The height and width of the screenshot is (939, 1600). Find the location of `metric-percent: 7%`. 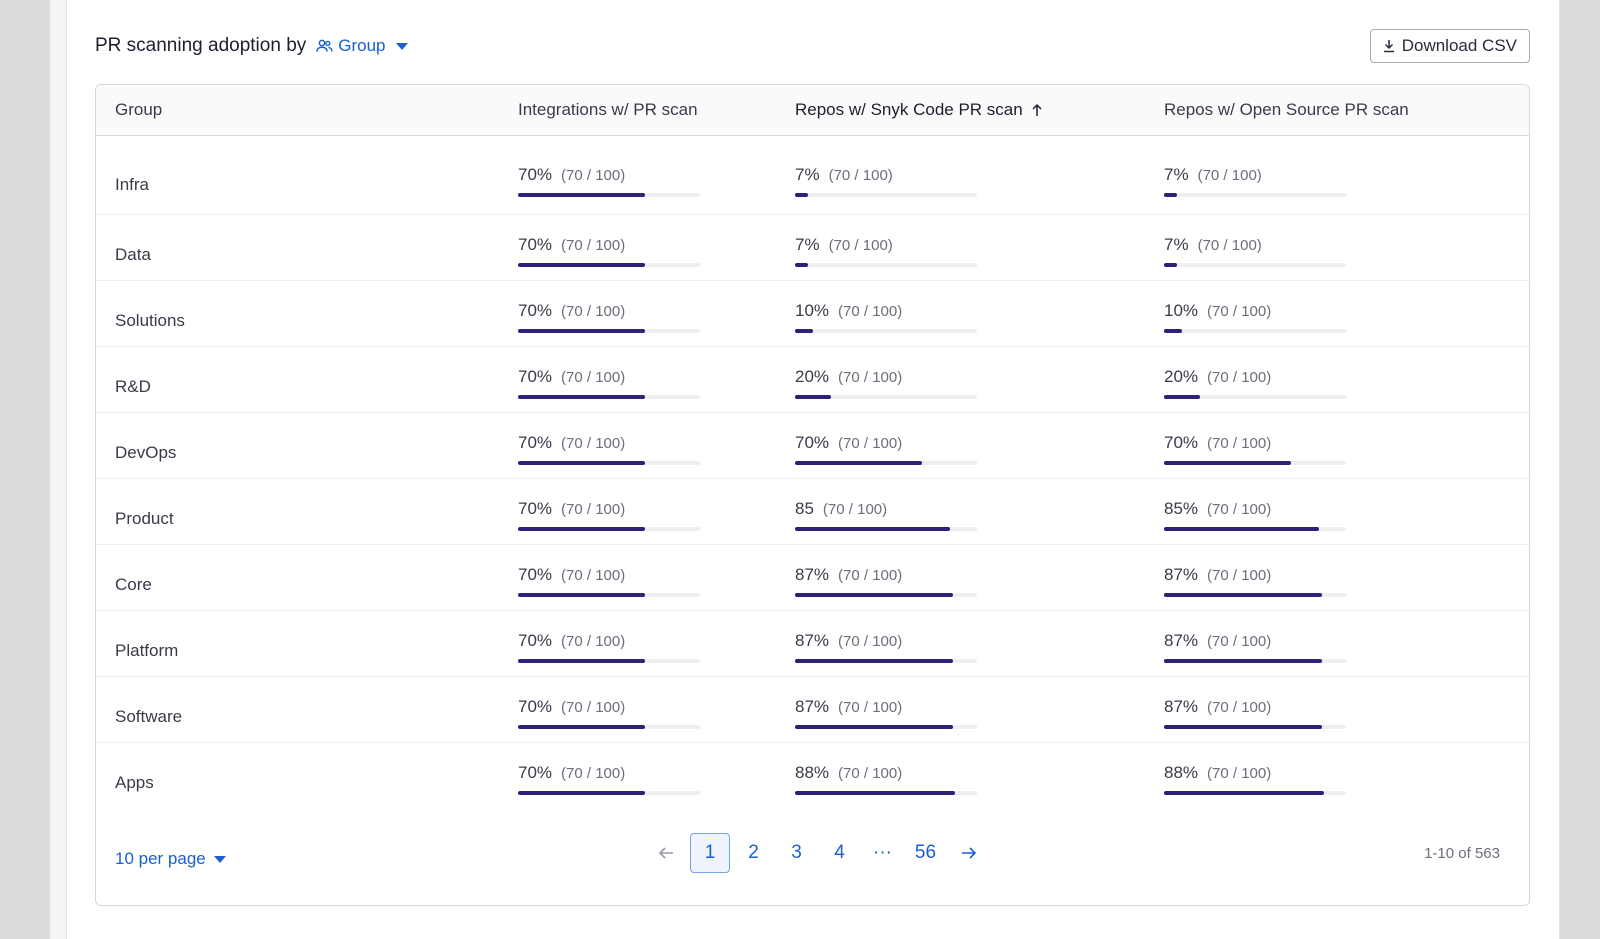

metric-percent: 7% is located at coordinates (807, 174).